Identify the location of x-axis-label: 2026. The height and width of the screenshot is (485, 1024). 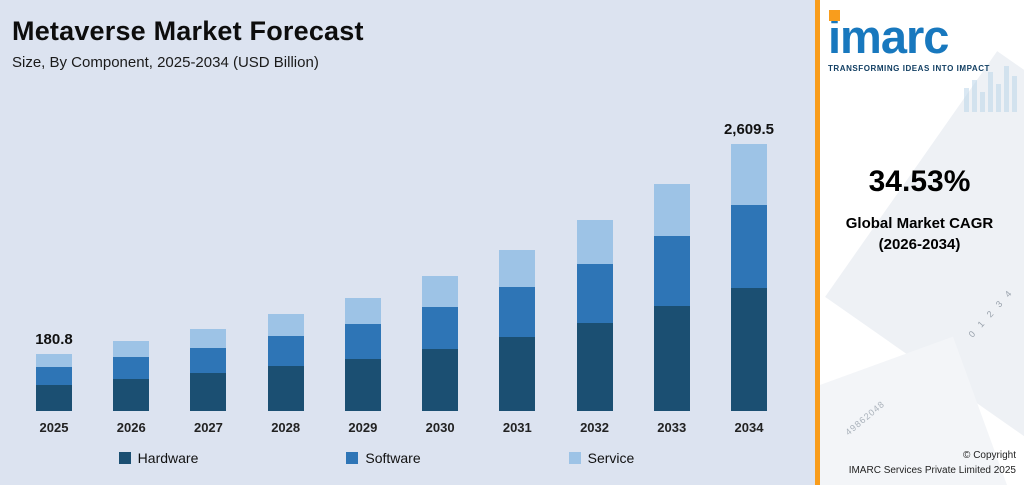
(131, 427).